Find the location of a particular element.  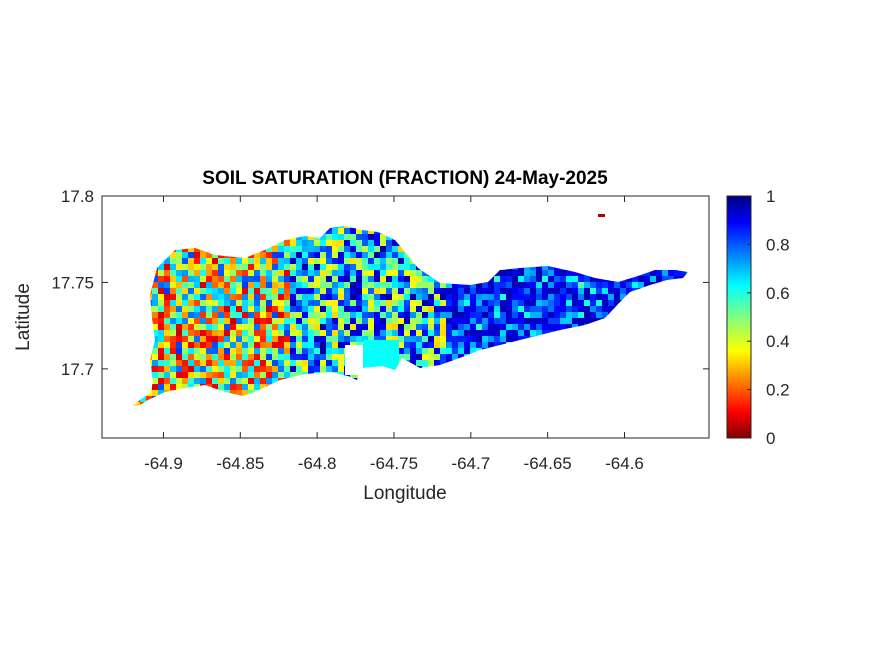

x-tick-label: -64.6 is located at coordinates (624, 463).